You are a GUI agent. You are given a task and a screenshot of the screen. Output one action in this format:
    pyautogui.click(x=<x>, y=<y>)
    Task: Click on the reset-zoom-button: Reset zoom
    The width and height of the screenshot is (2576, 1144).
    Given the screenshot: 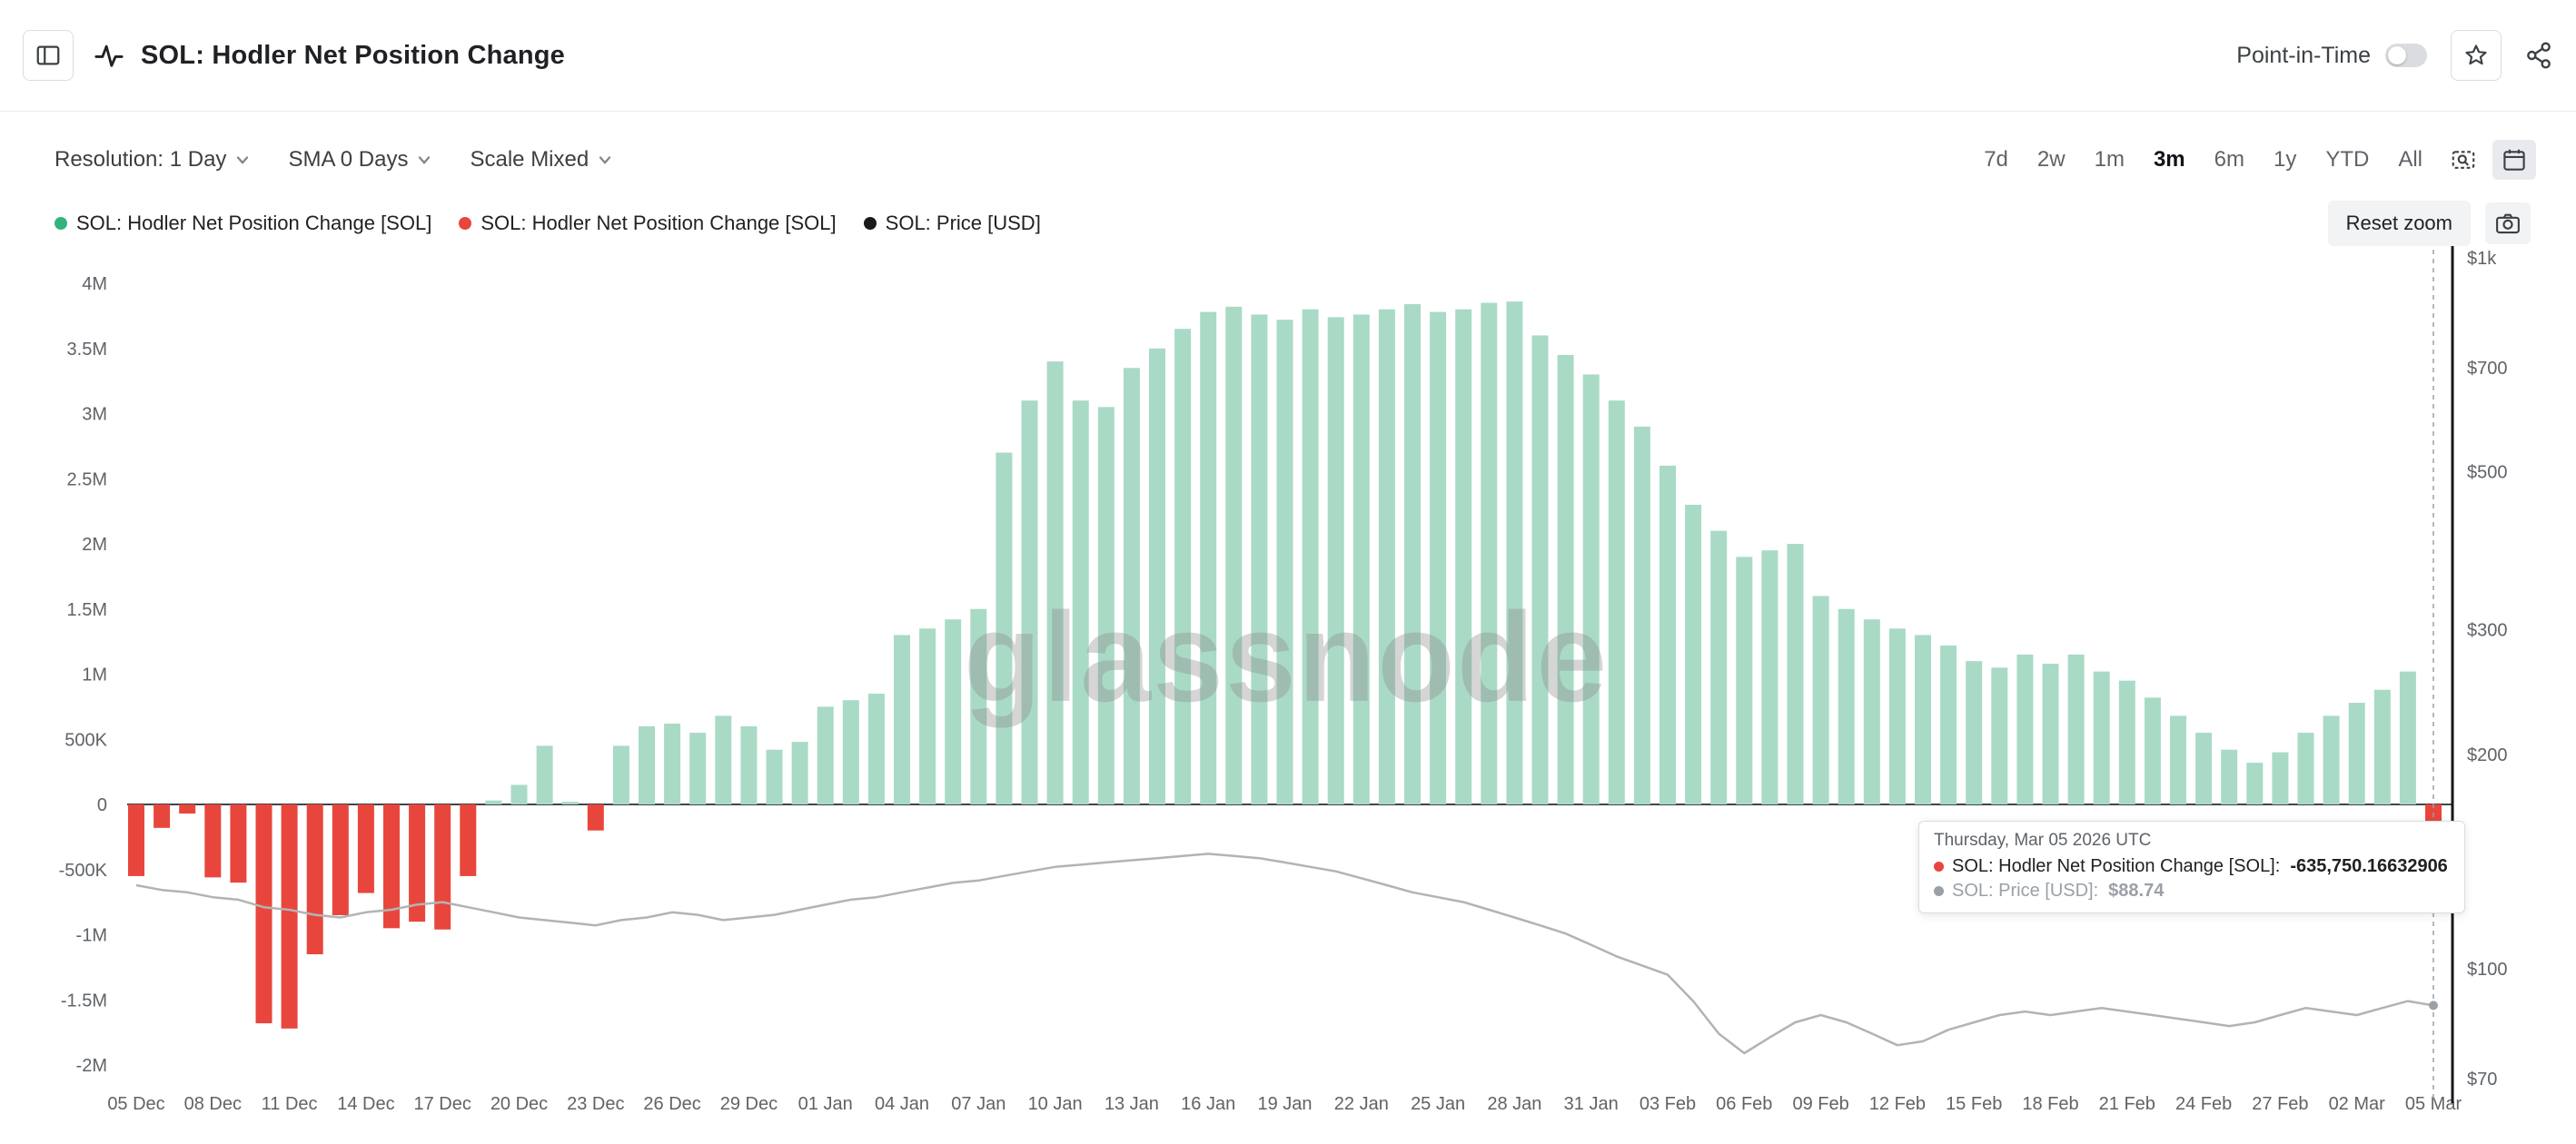 What is the action you would take?
    pyautogui.click(x=2399, y=223)
    